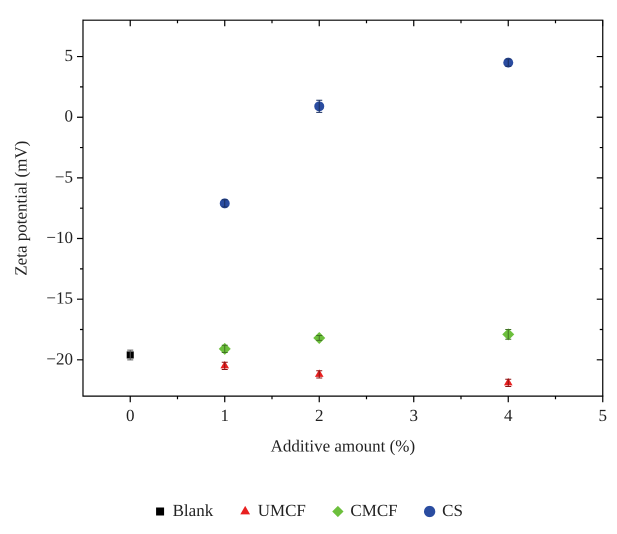 Image resolution: width=617 pixels, height=534 pixels. I want to click on legend-label: CMCF, so click(374, 510).